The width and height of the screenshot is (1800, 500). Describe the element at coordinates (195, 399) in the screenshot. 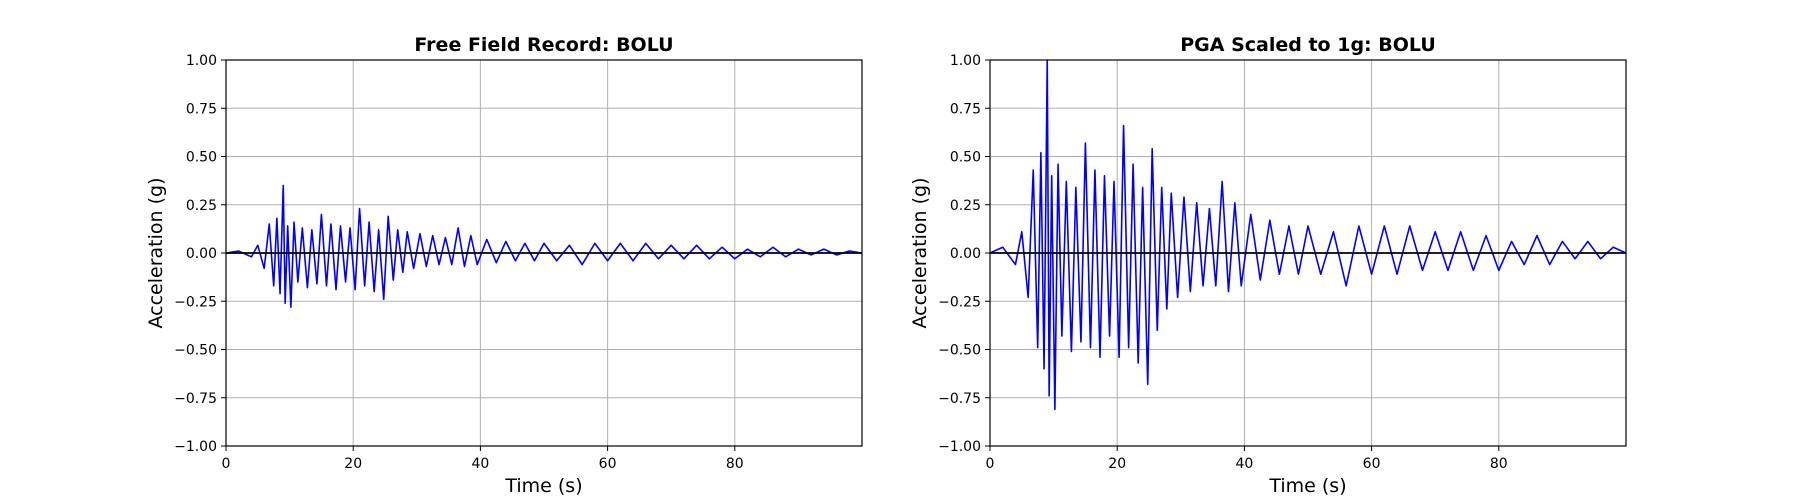

I see `chart-1-ytick-label-1: −0.75` at that location.